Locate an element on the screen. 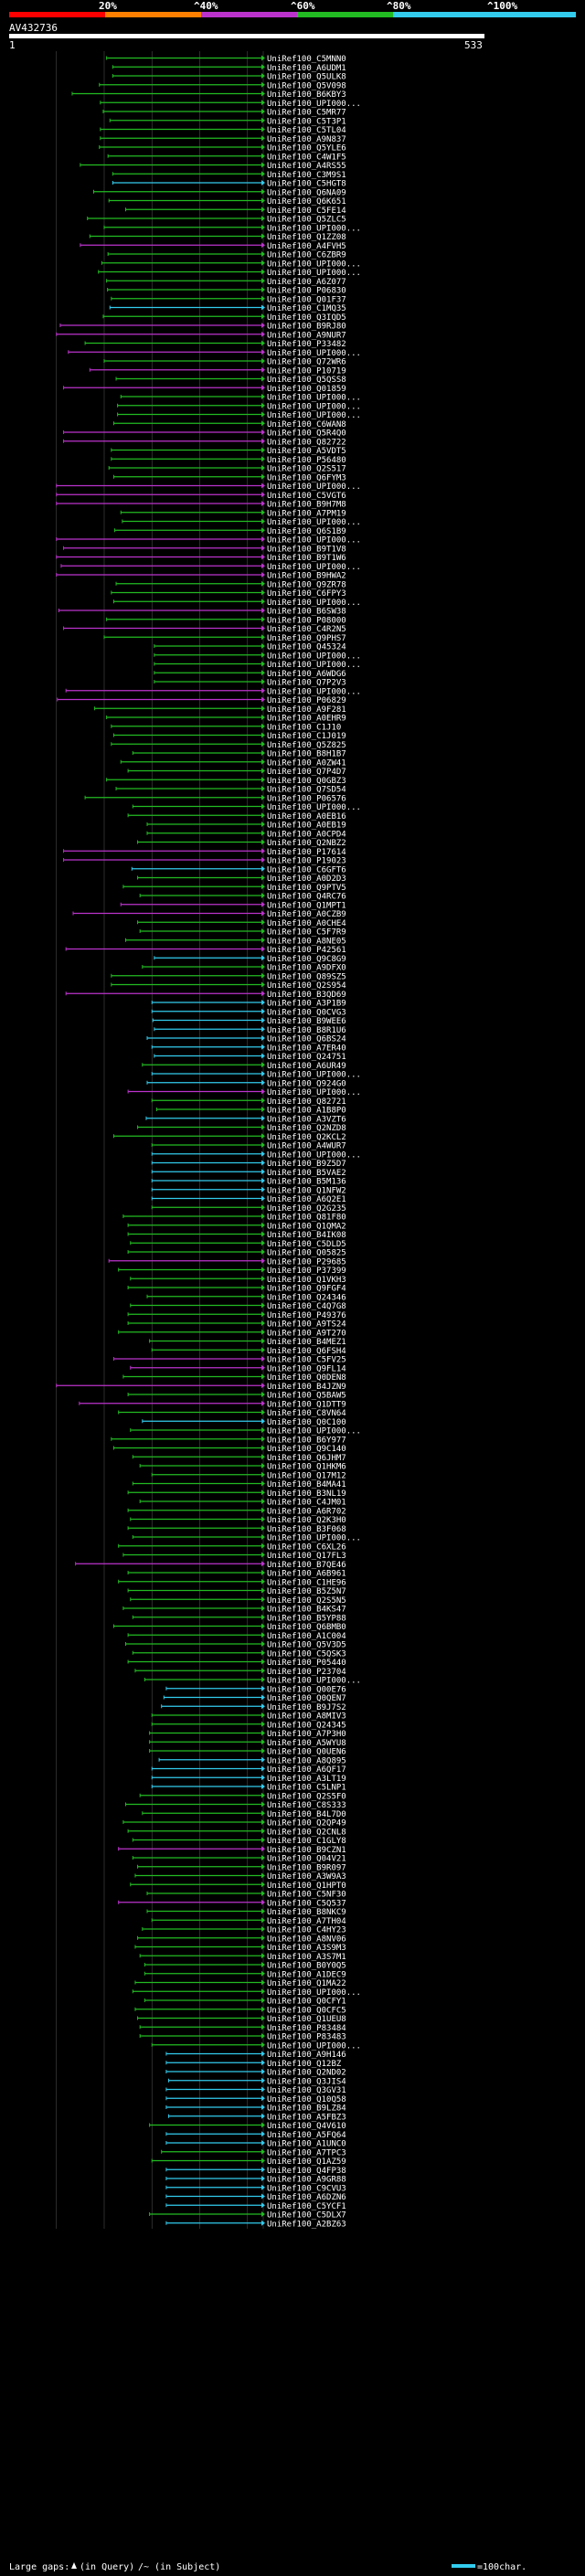 The width and height of the screenshot is (585, 2576). hit-row: UniRef100_C4HY23 is located at coordinates (244, 1931).